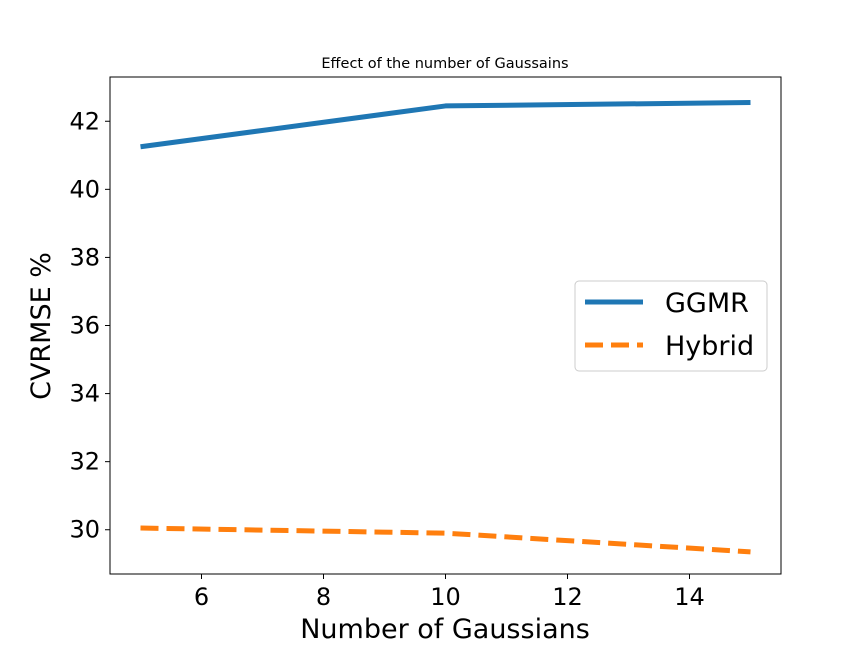 The width and height of the screenshot is (868, 645). I want to click on x-tick-label: 8, so click(323, 597).